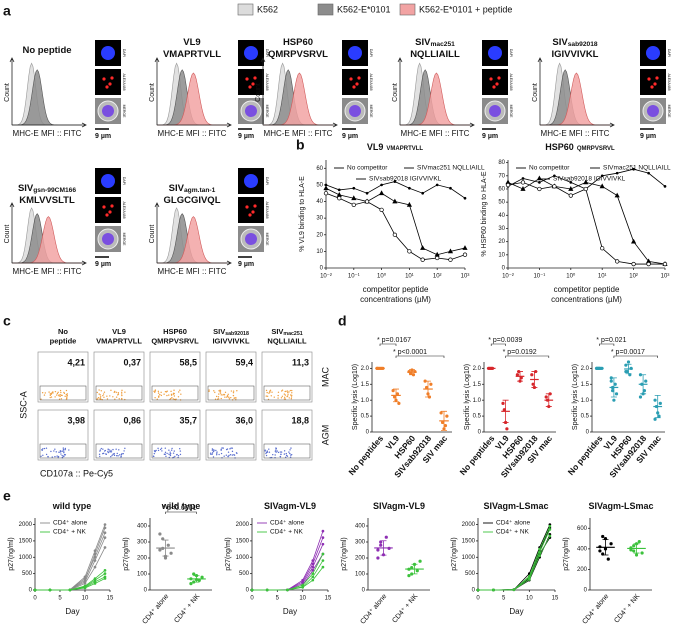 Image resolution: width=677 pixels, height=624 pixels. Describe the element at coordinates (325, 9) in the screenshot. I see `legend-swatch` at that location.